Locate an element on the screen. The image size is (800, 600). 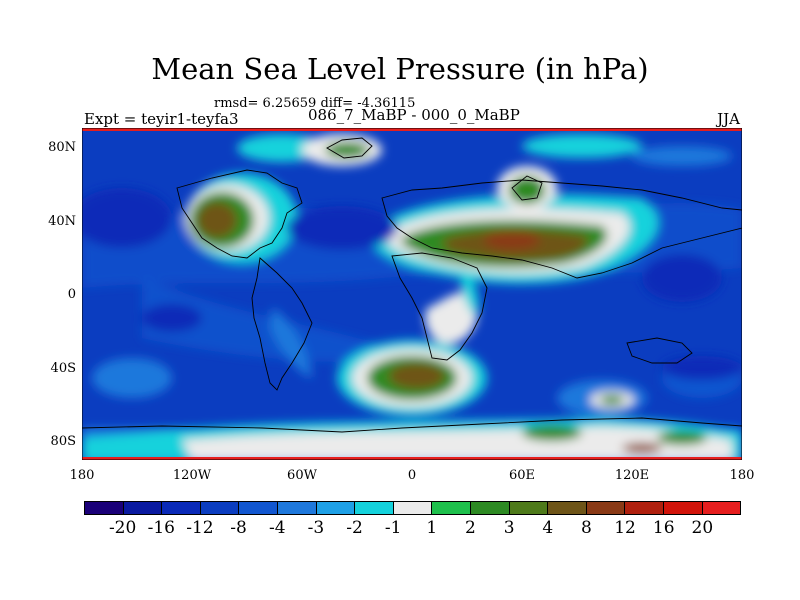
x-tick-label-180w: 180 is located at coordinates (82, 475).